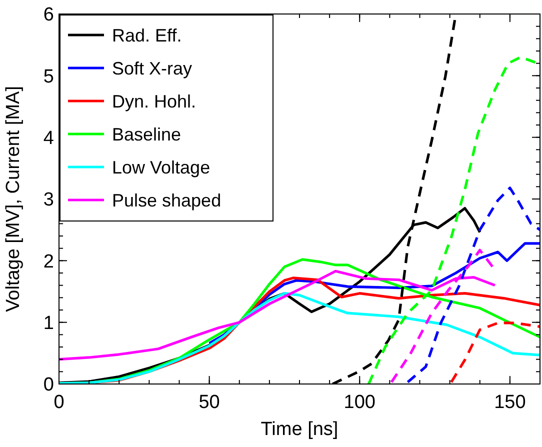 This screenshot has height=447, width=542. I want to click on x-tick-label: 150, so click(510, 402).